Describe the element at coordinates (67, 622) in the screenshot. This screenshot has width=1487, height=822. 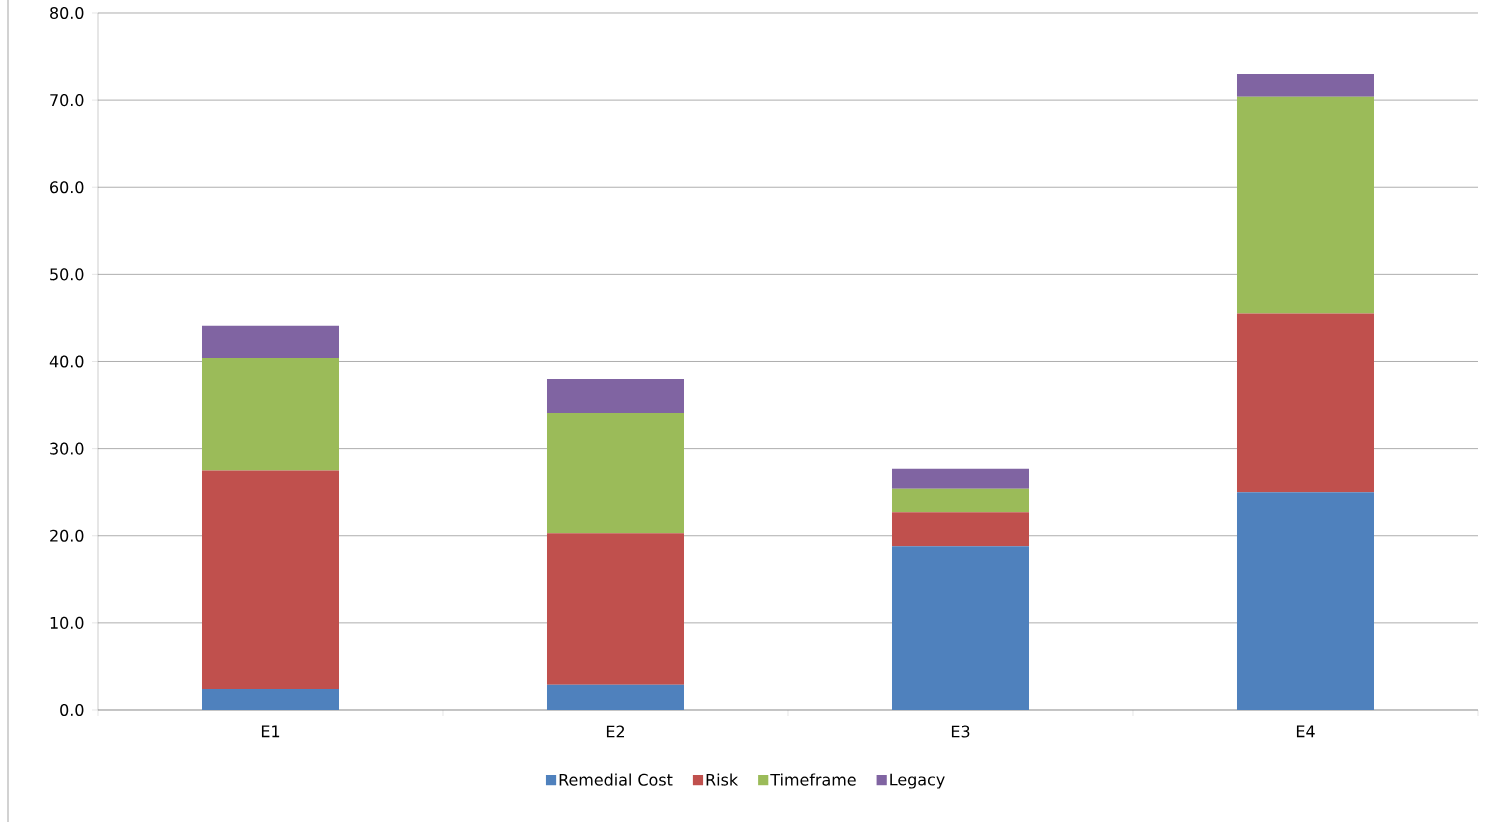
I see `y-tick-label: 10.0` at that location.